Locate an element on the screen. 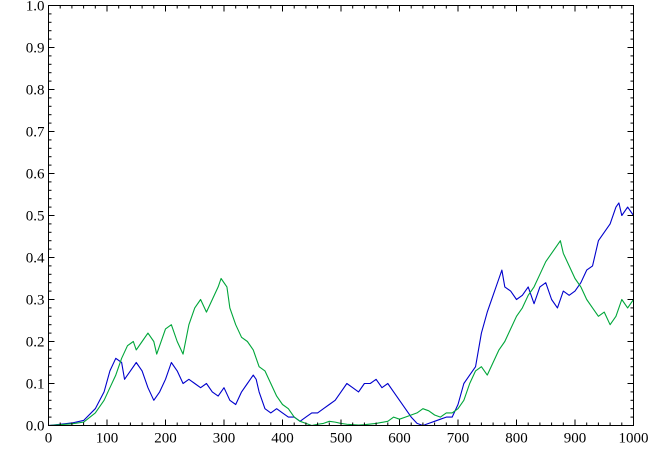  y-tick-label: 0.6 is located at coordinates (35, 175).